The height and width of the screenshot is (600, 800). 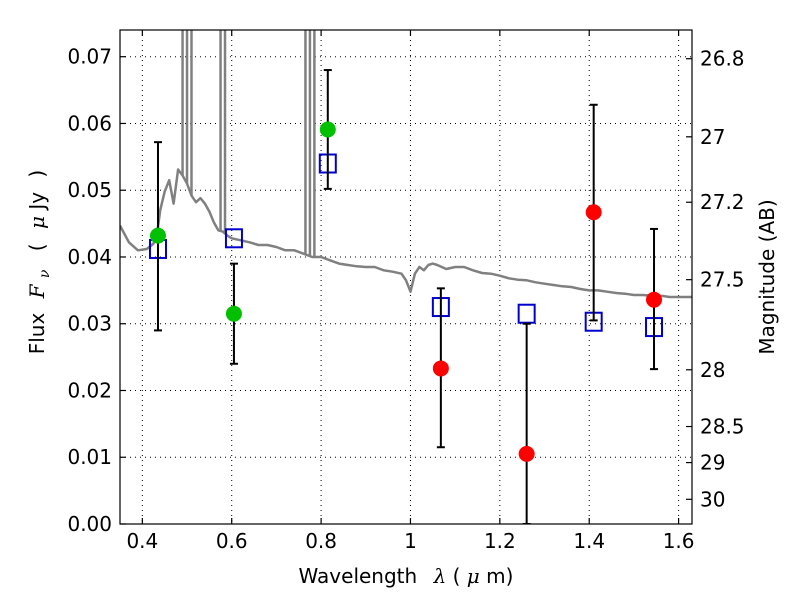 I want to click on x-tick-label: 1.2, so click(x=500, y=541).